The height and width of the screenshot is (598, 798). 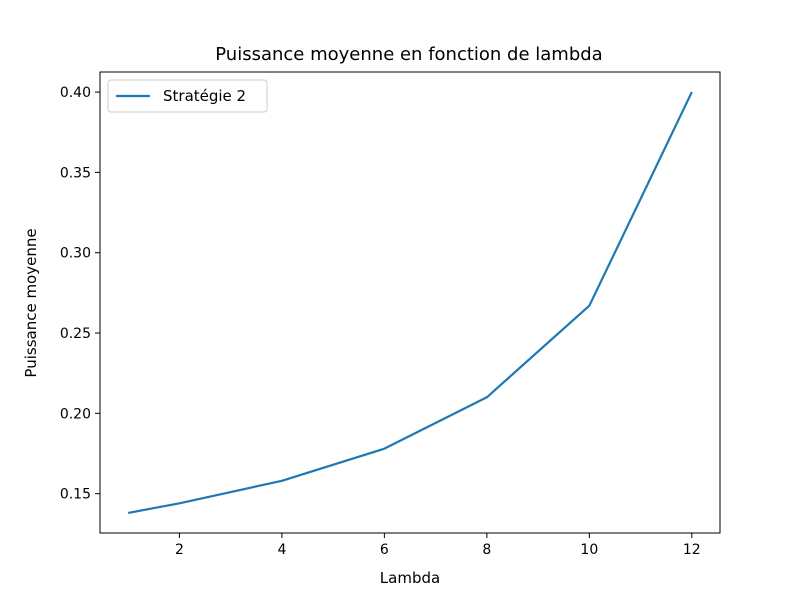 What do you see at coordinates (75, 495) in the screenshot?
I see `y-tick-label: 0.15` at bounding box center [75, 495].